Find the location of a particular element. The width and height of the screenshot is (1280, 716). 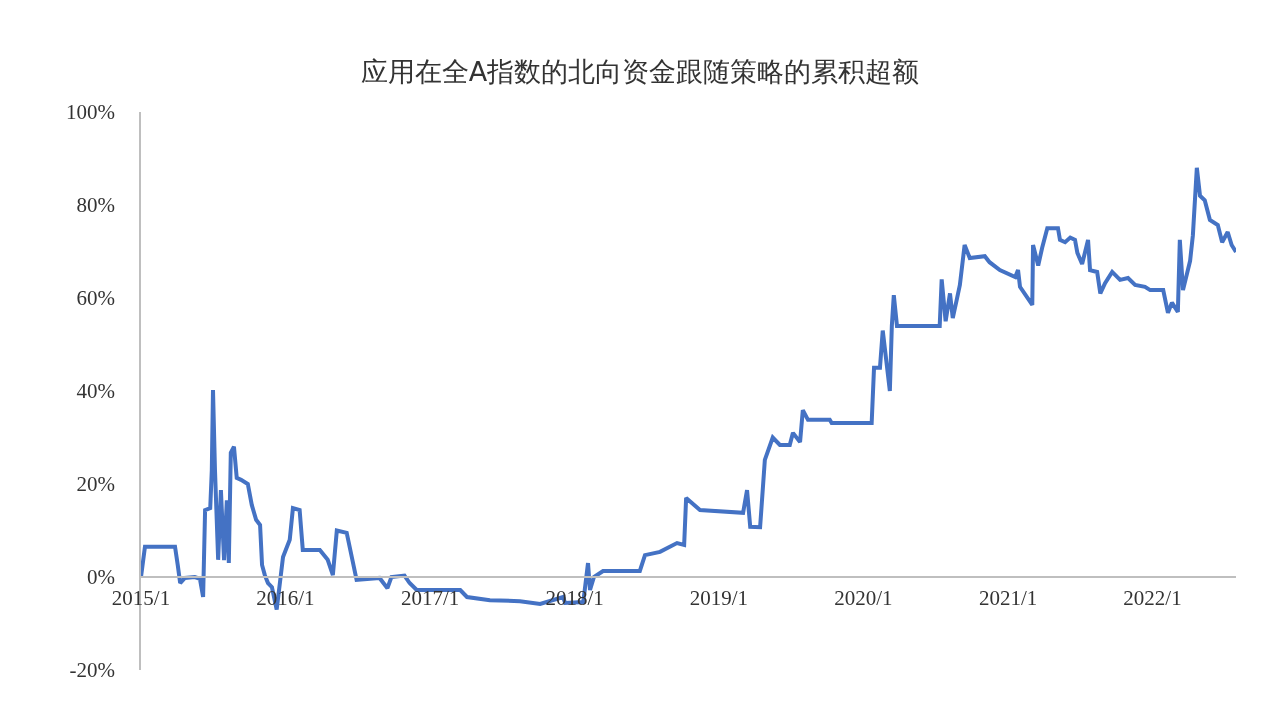

x-tick-label: 2019/1 is located at coordinates (719, 597).